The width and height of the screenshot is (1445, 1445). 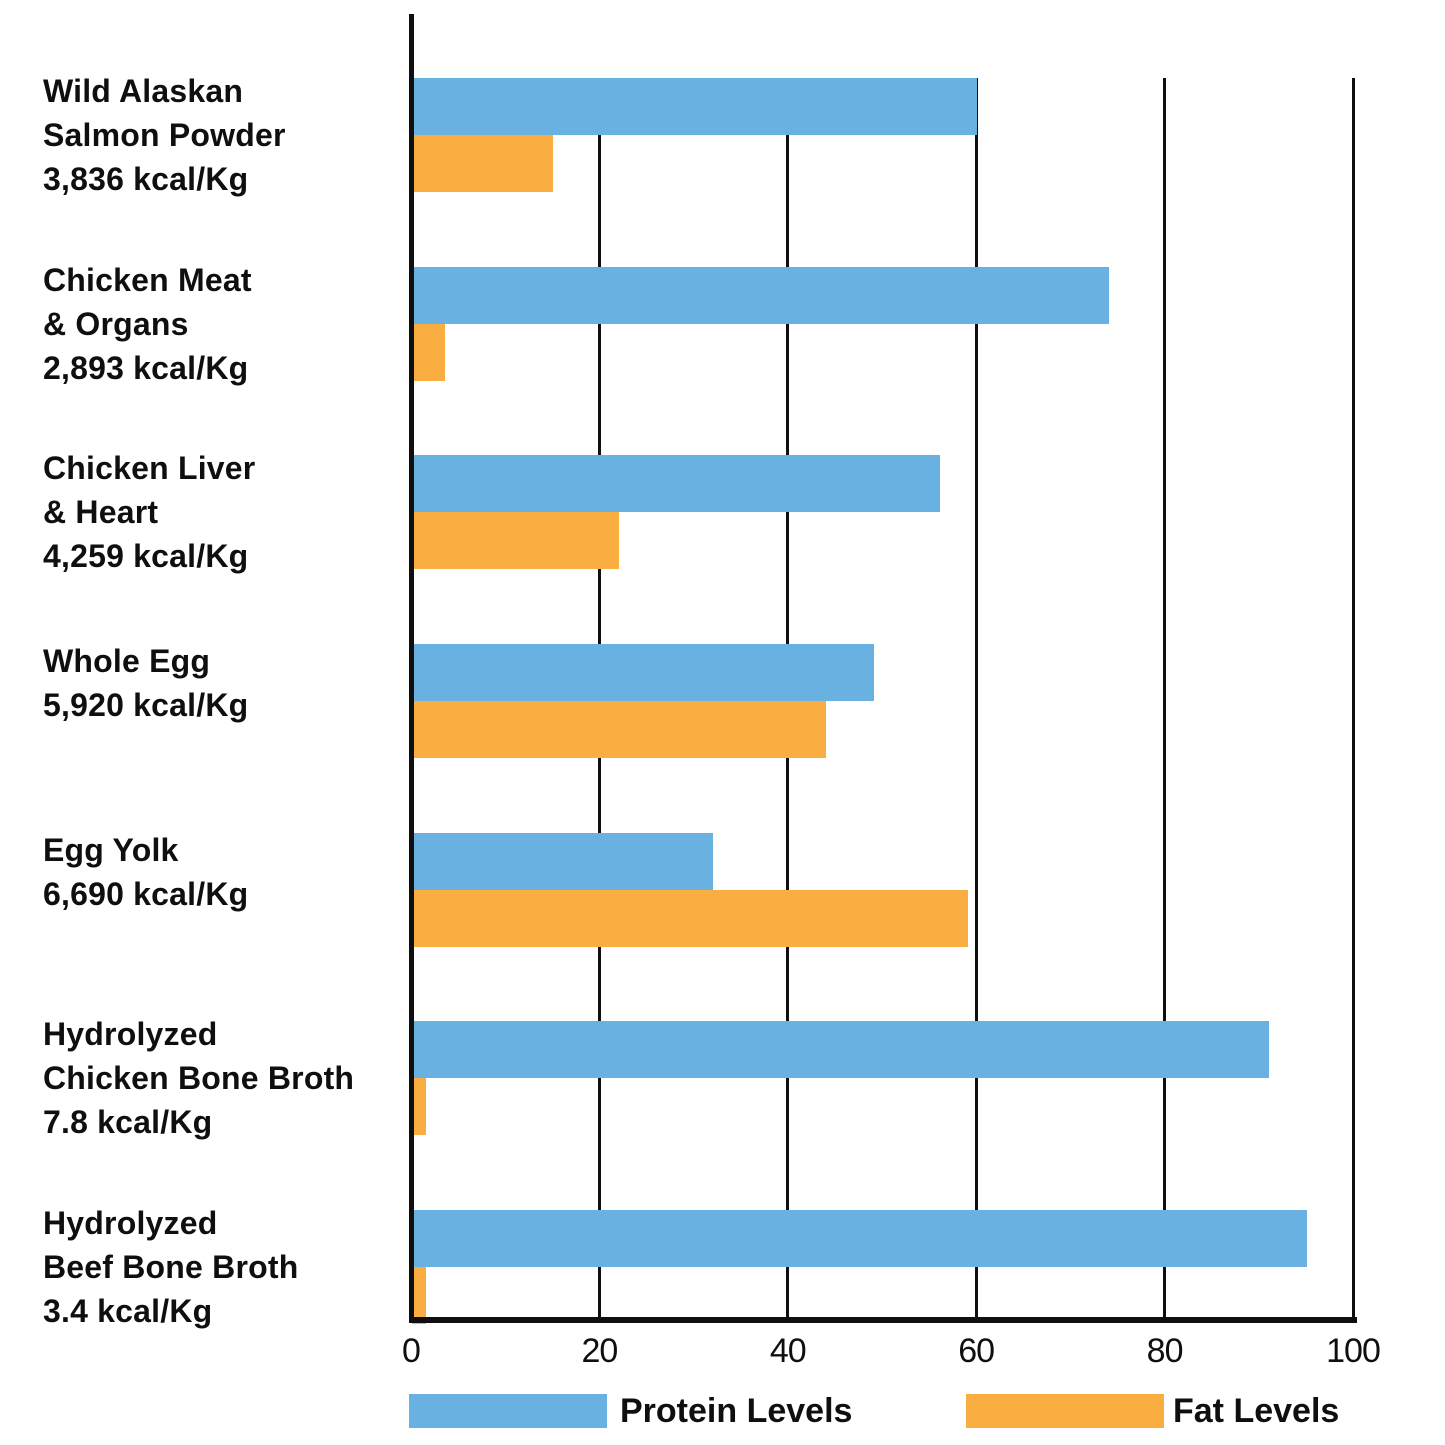 I want to click on category-label-line: Chicken Meat, so click(x=147, y=280).